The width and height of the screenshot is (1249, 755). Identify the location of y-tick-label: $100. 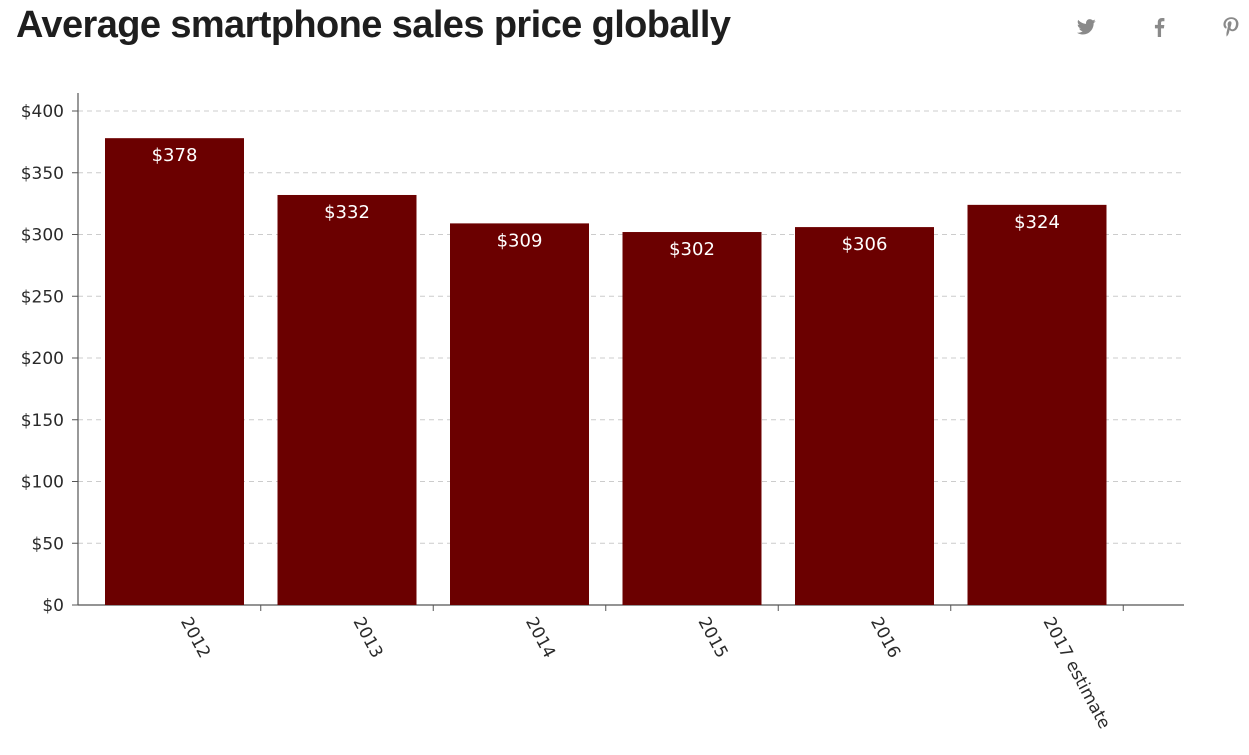
(42, 483).